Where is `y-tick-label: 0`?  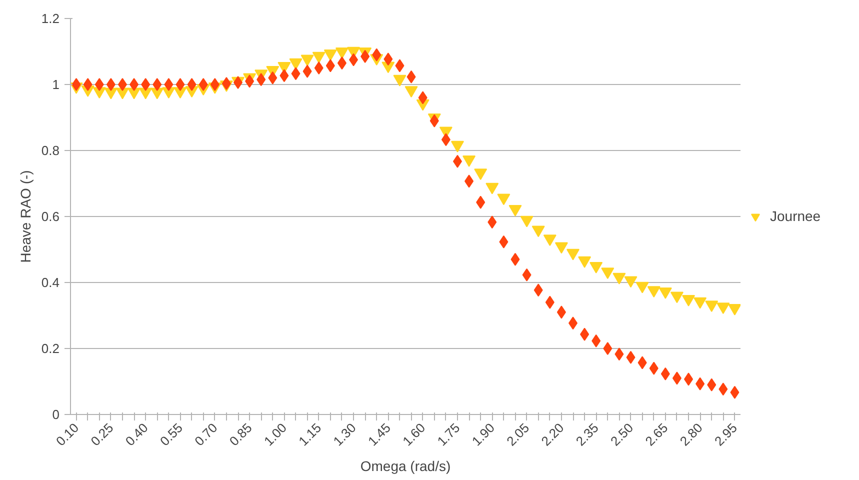 y-tick-label: 0 is located at coordinates (56, 414).